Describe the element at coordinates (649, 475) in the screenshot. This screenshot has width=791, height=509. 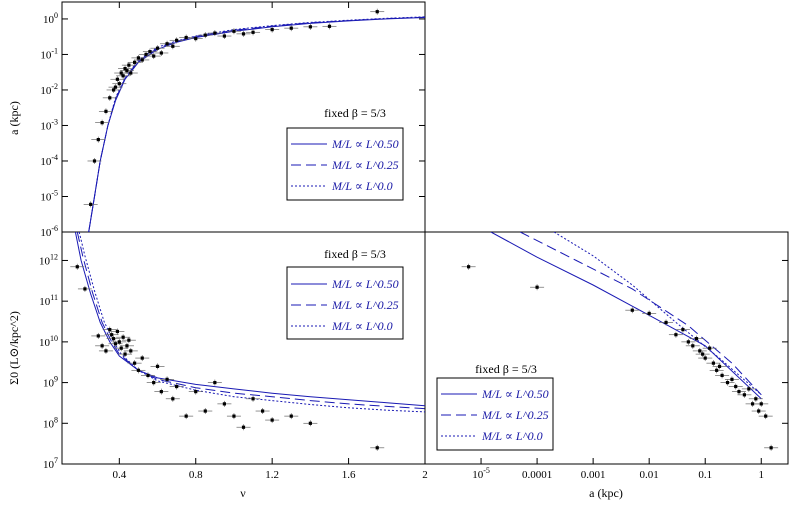
I see `x-tick-label: 0.01` at that location.